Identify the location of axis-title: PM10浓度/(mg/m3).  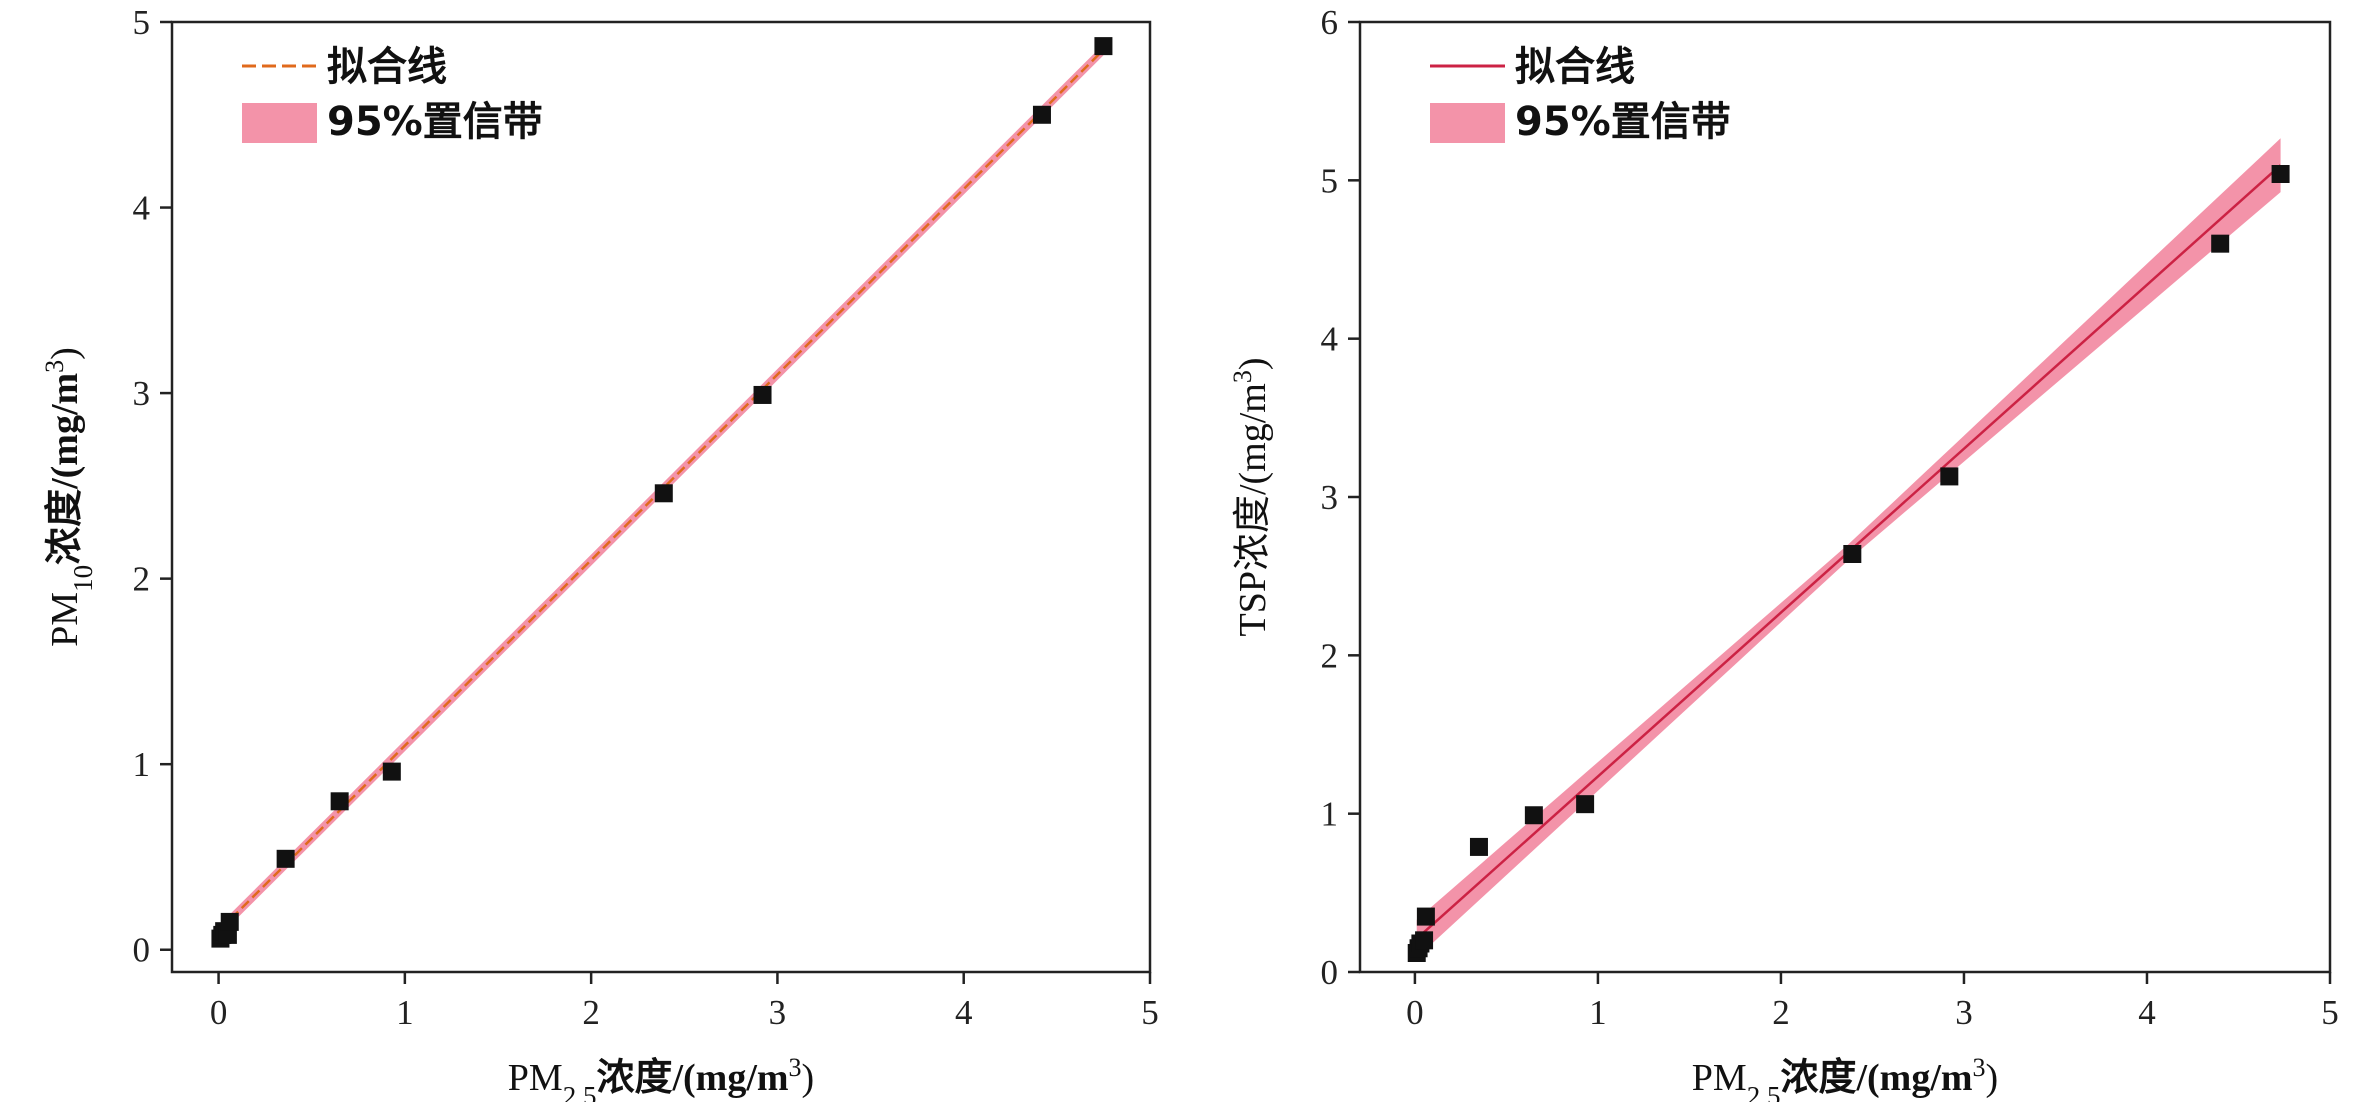
(69, 497).